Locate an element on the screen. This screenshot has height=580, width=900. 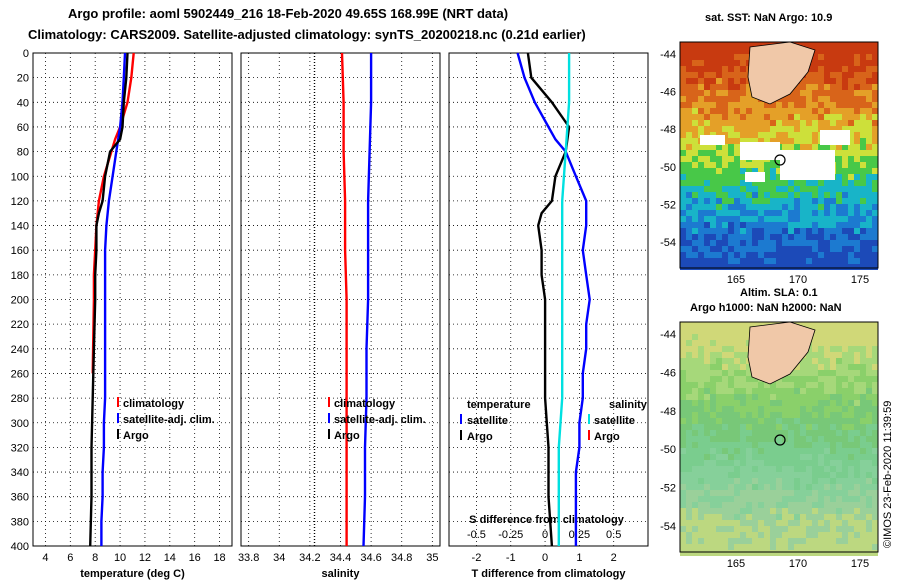
legend-label: climatology is located at coordinates (365, 404).